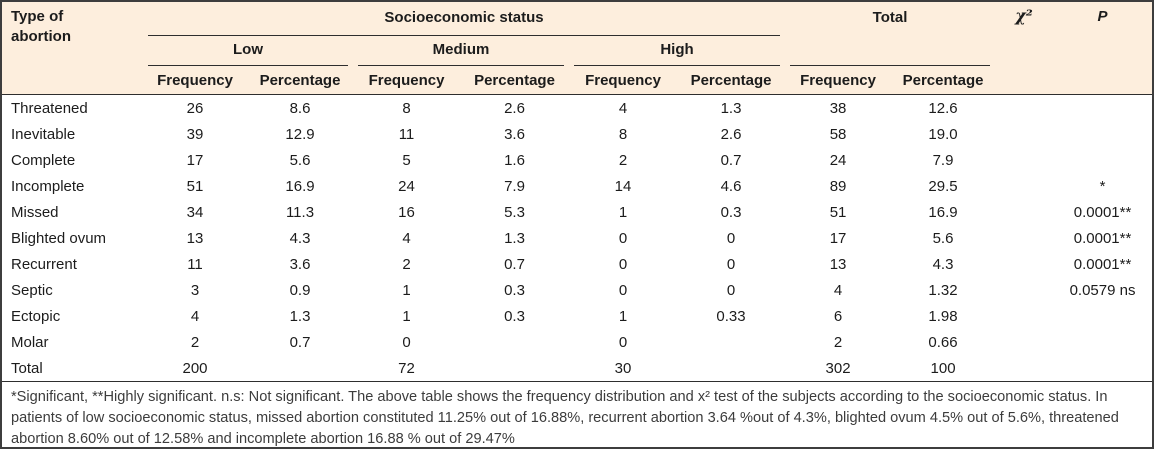 Image resolution: width=1154 pixels, height=449 pixels. I want to click on row-label: Total, so click(72, 368).